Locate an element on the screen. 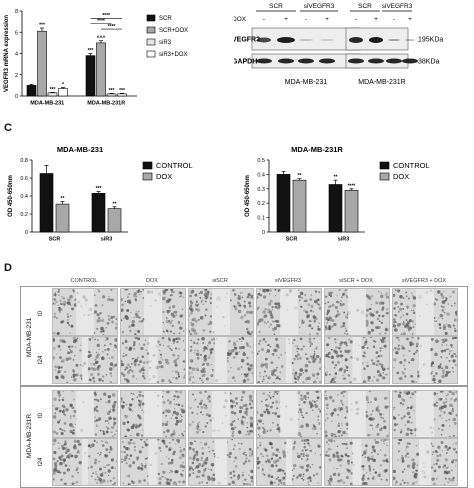 This screenshot has height=488, width=474. wb-size-label: 195KDa is located at coordinates (430, 40).